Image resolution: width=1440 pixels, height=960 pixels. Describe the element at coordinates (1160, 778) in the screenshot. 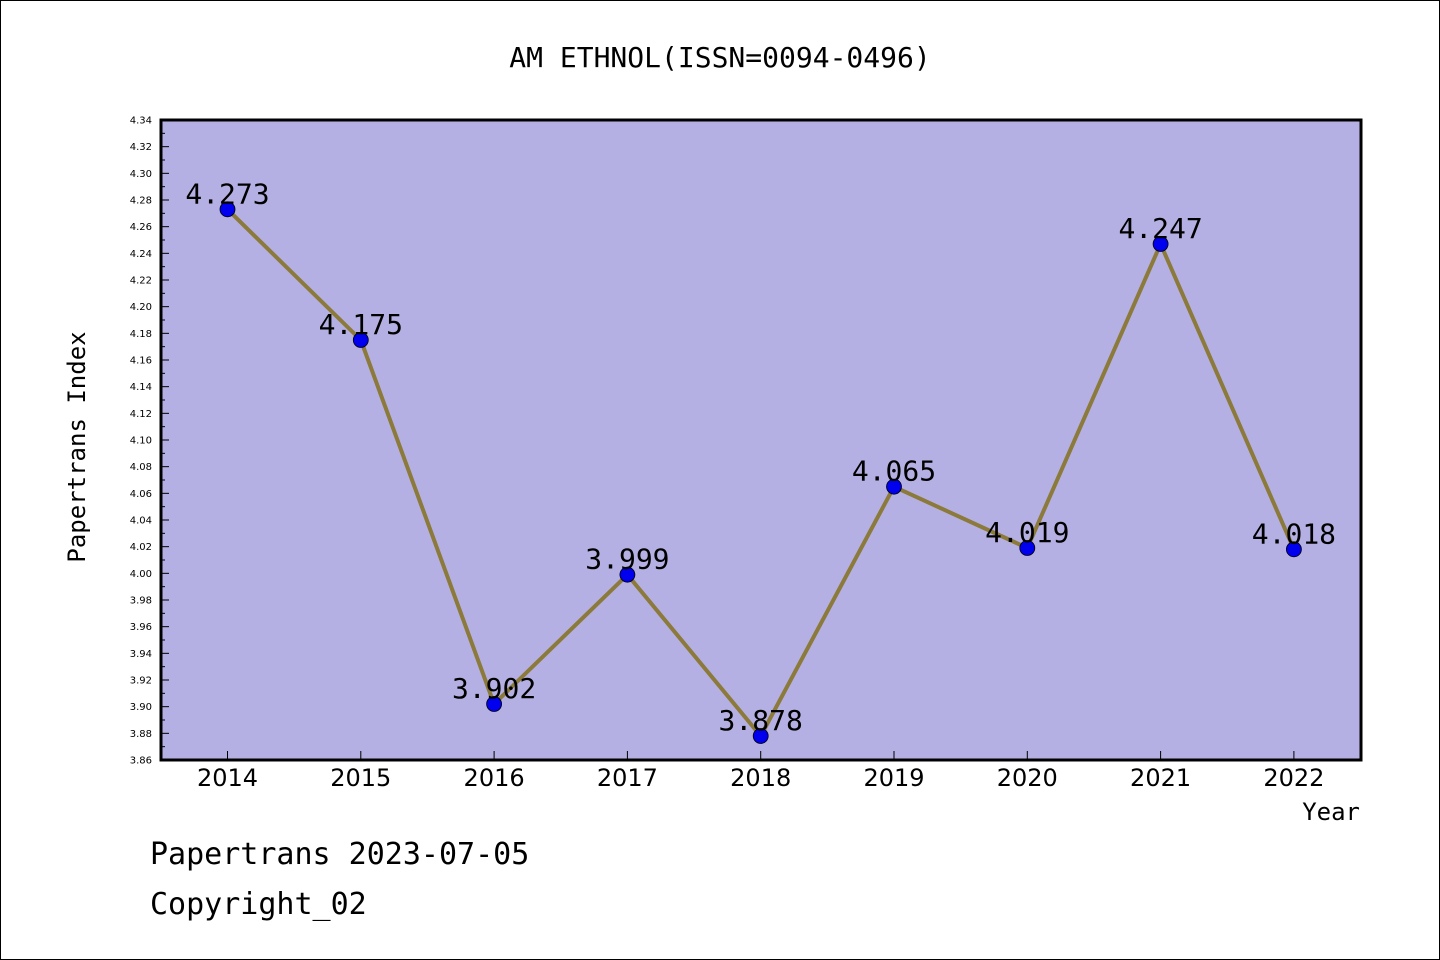

I see `x-tick-label: 2021` at that location.